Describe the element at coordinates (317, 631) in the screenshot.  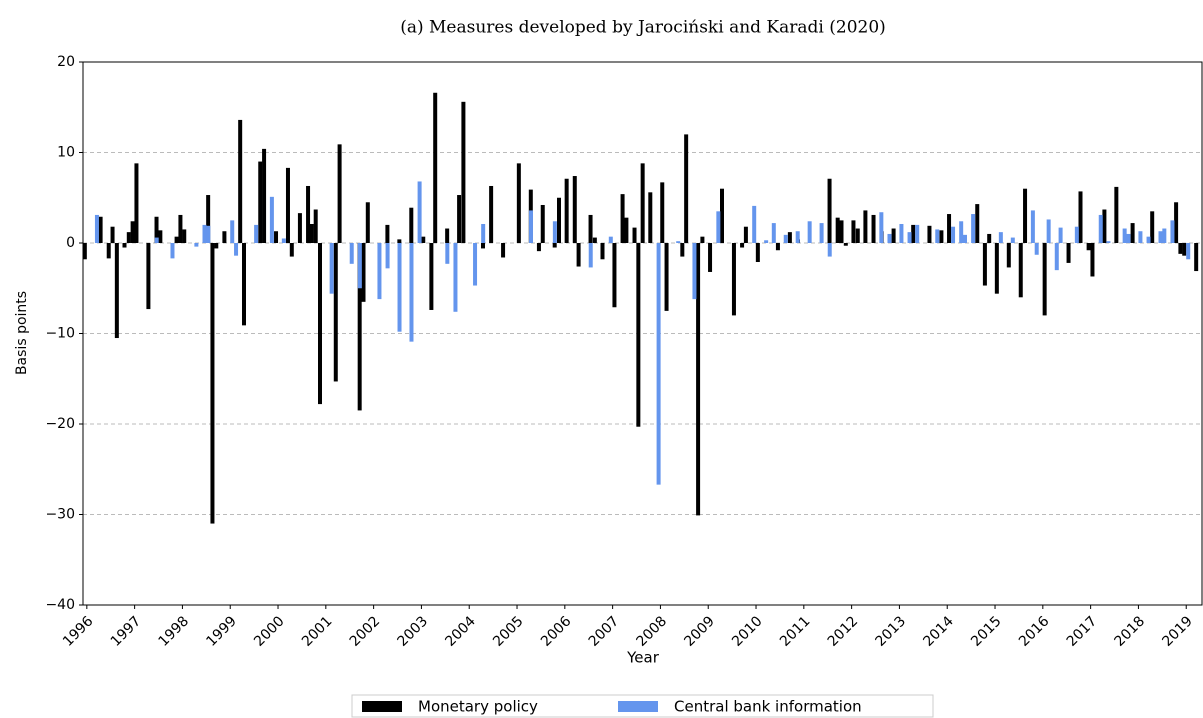
I see `x-tick-label: 2001` at that location.